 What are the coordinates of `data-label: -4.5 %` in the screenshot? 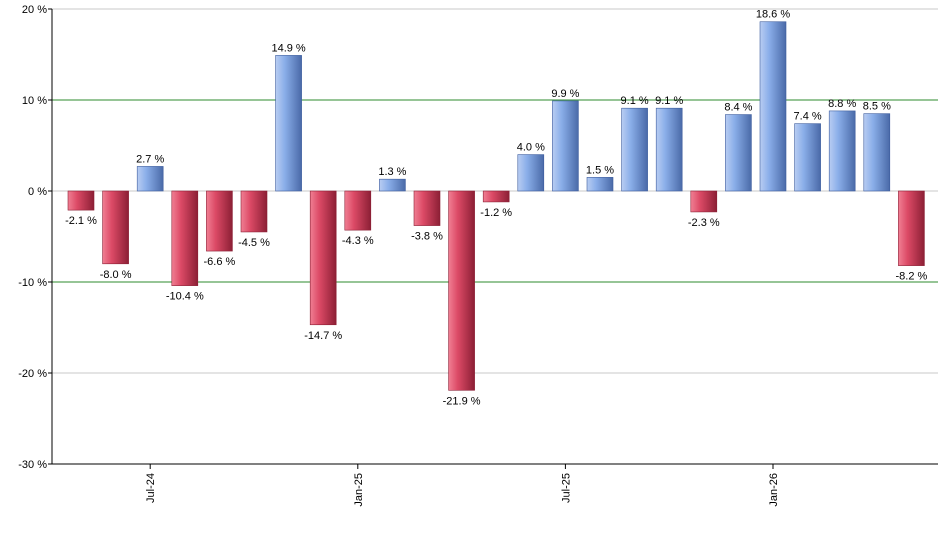 It's located at (254, 243).